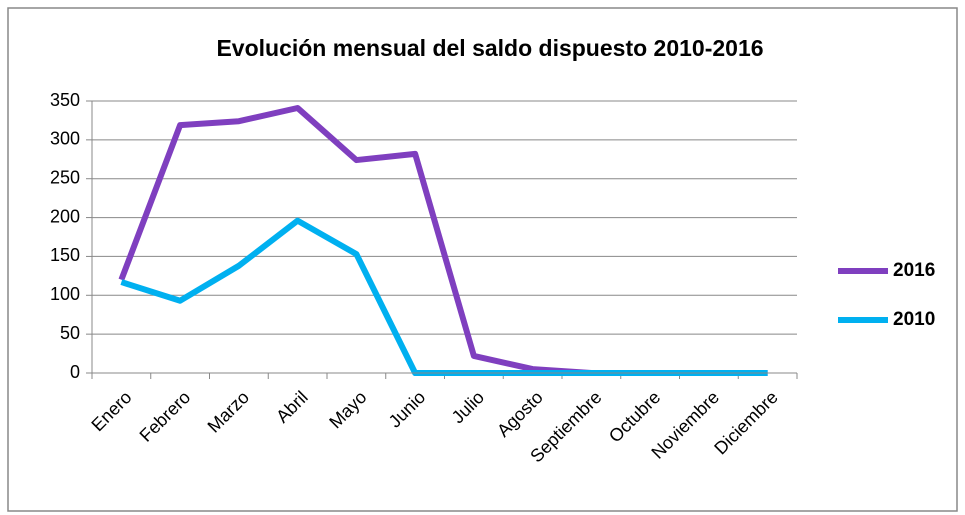 This screenshot has width=965, height=515. What do you see at coordinates (75, 372) in the screenshot?
I see `y-tick-label: 0` at bounding box center [75, 372].